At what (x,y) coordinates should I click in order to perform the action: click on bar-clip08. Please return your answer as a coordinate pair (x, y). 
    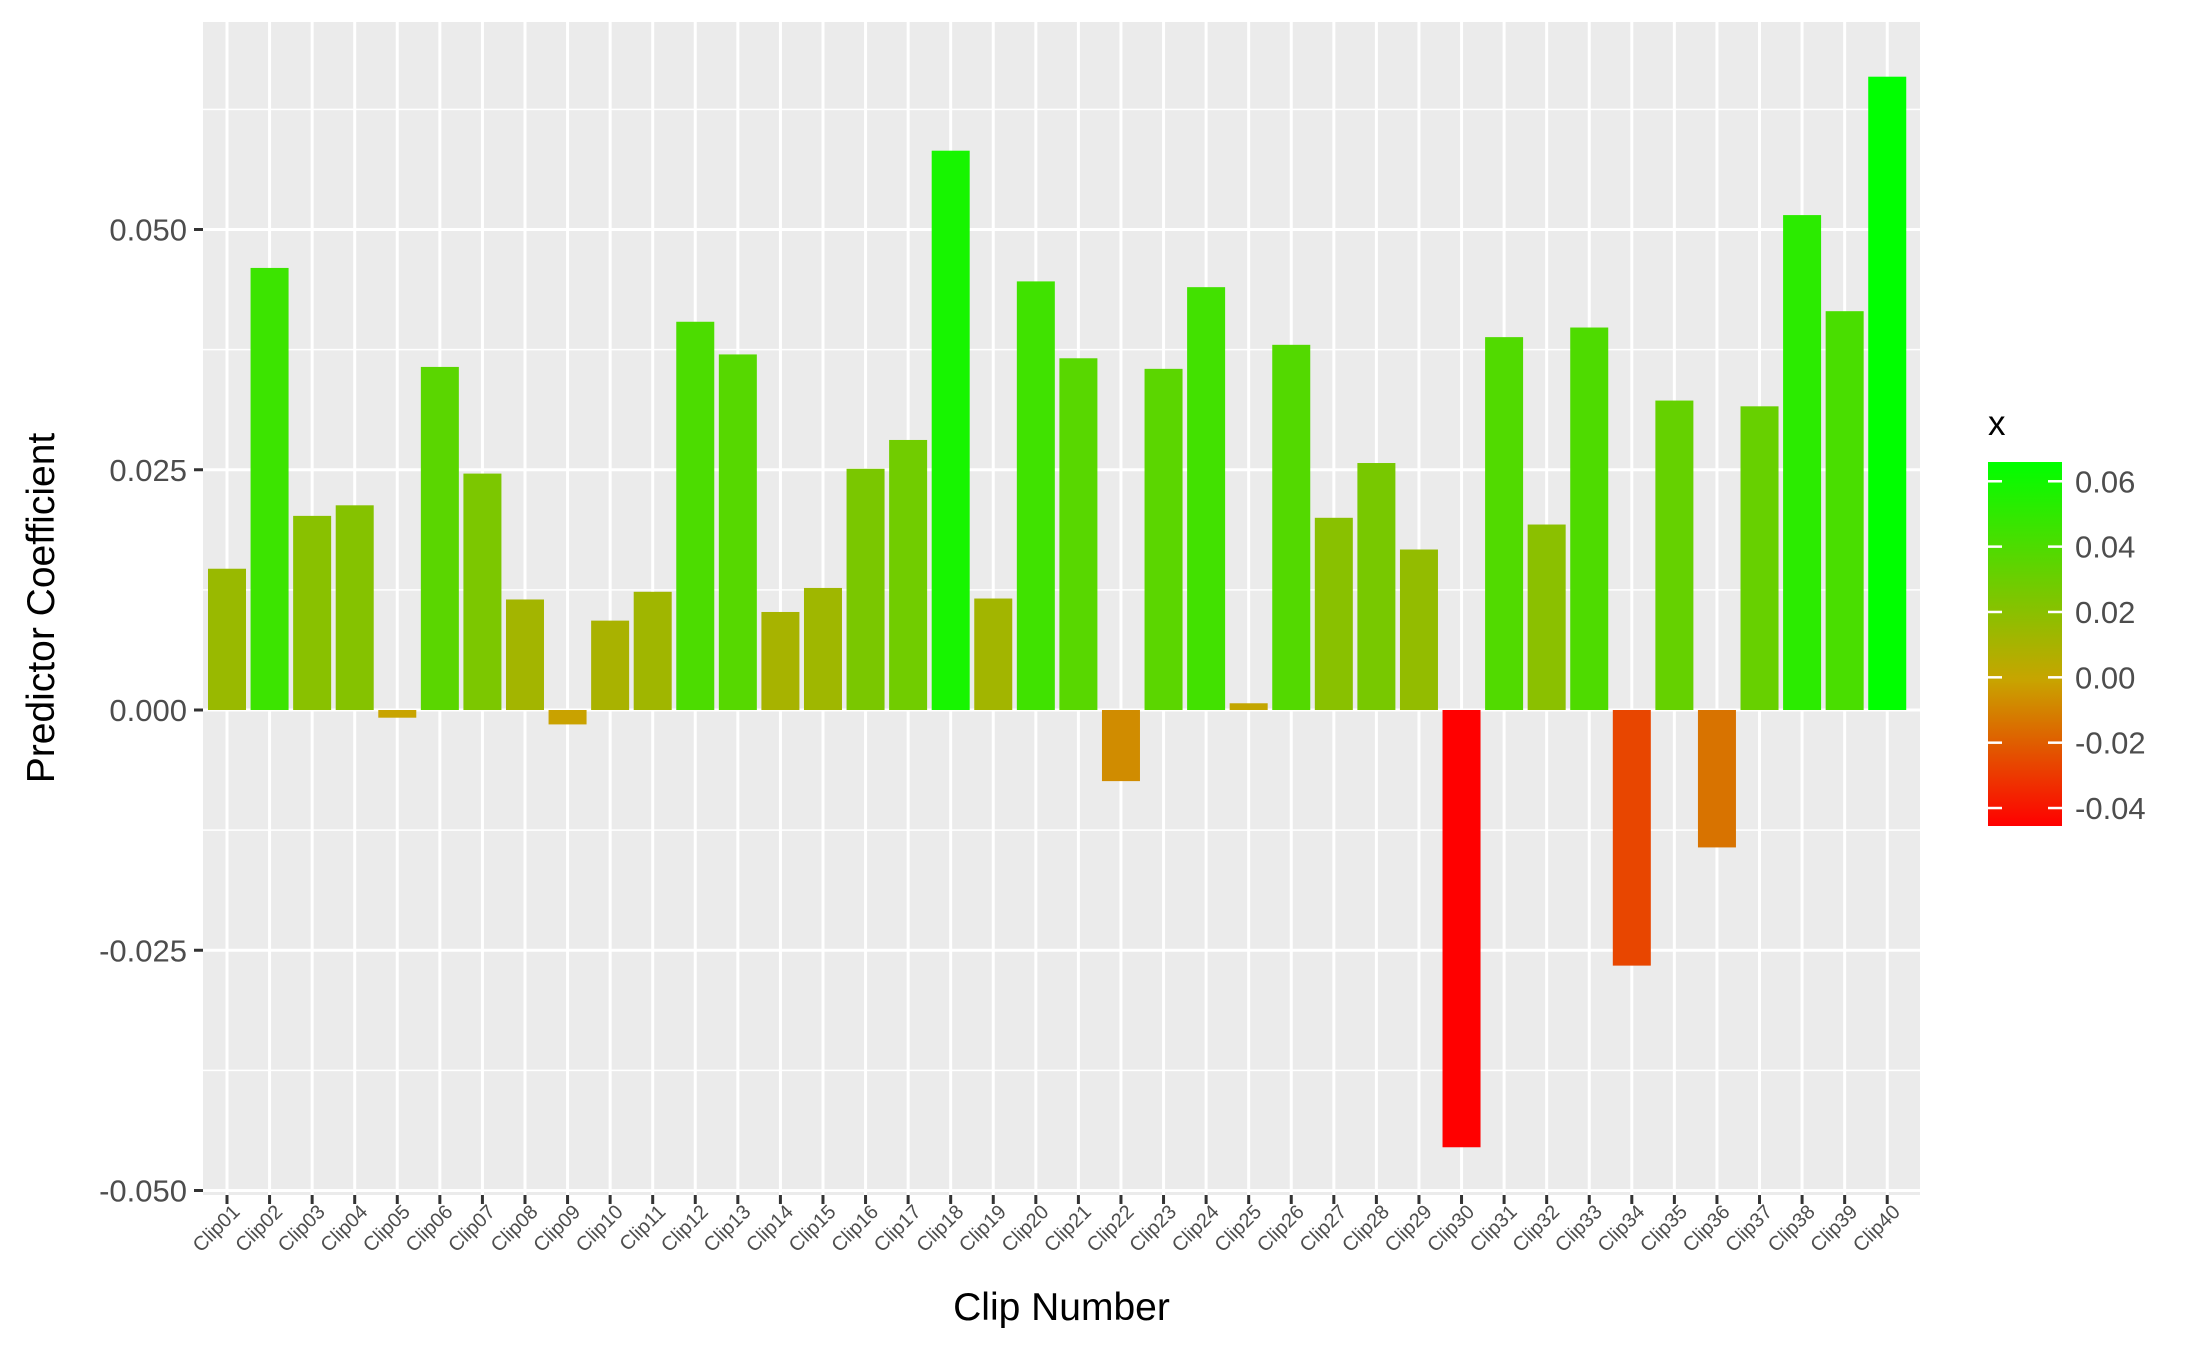
    Looking at the image, I should click on (524, 654).